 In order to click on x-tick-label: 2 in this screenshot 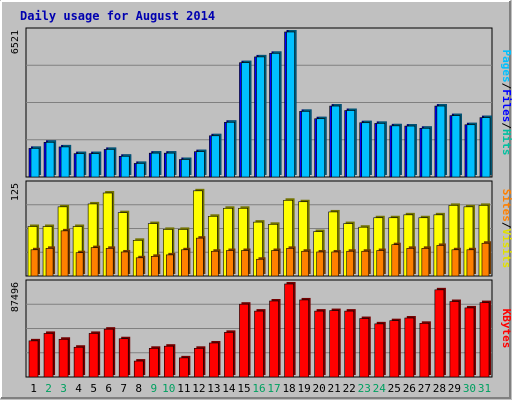, I will do `click(48, 388)`.